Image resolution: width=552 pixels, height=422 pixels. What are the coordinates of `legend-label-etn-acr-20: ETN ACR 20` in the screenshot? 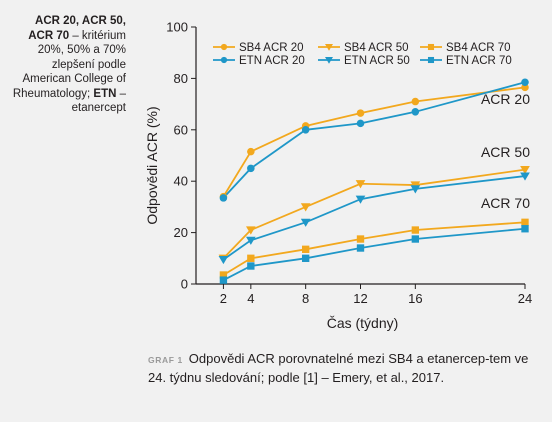 It's located at (272, 61).